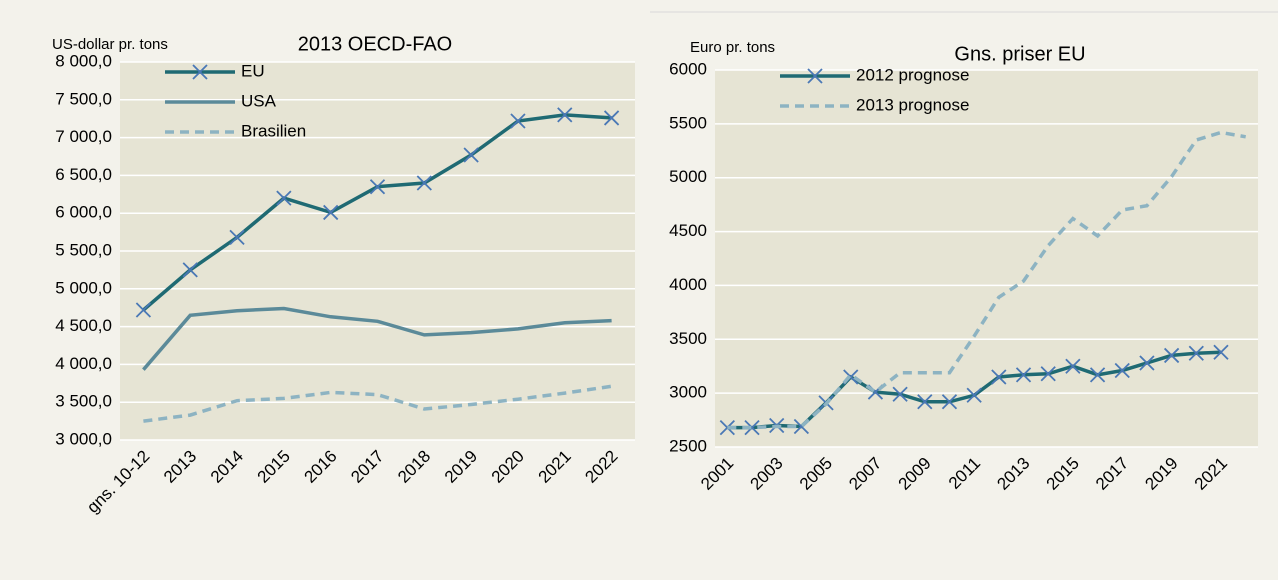  I want to click on legend-label: EU, so click(253, 70).